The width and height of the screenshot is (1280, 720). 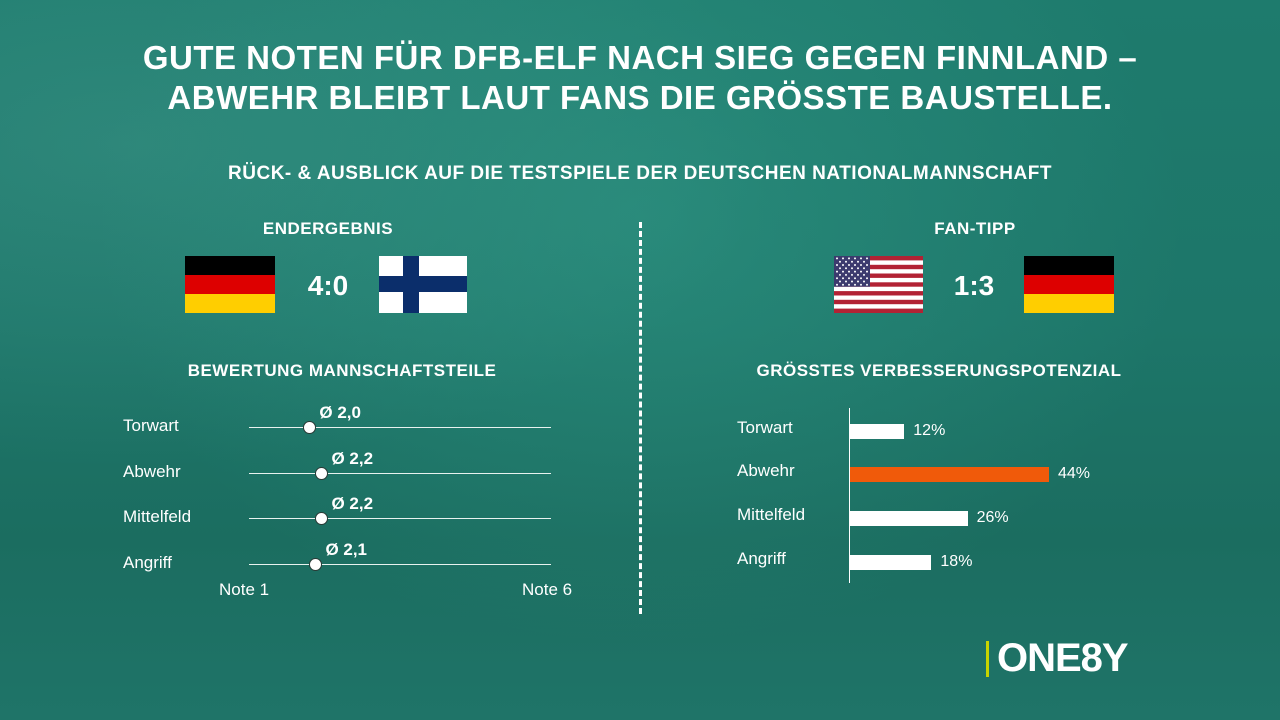 I want to click on ratings-chart-title: BEWERTUNG MANNSCHAFTSTEILE, so click(x=342, y=370).